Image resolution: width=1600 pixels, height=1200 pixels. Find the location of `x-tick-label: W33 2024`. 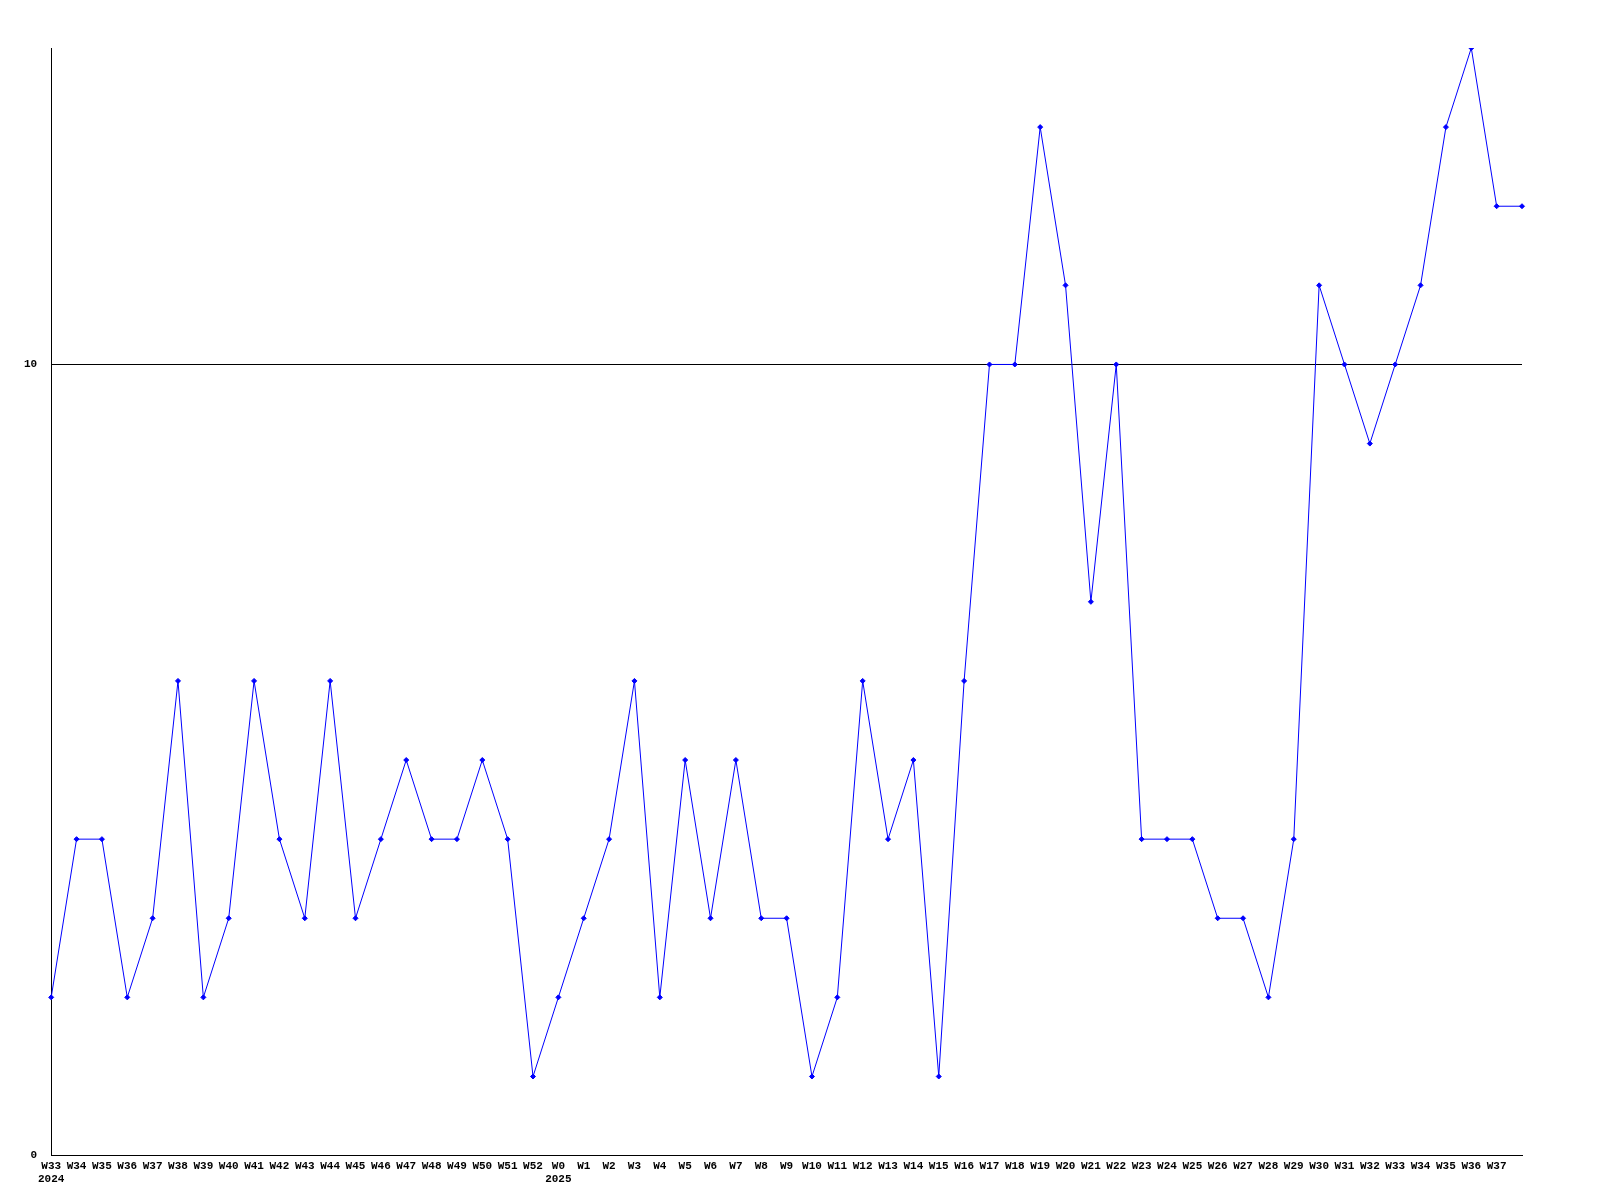

x-tick-label: W33 2024 is located at coordinates (51, 1172).